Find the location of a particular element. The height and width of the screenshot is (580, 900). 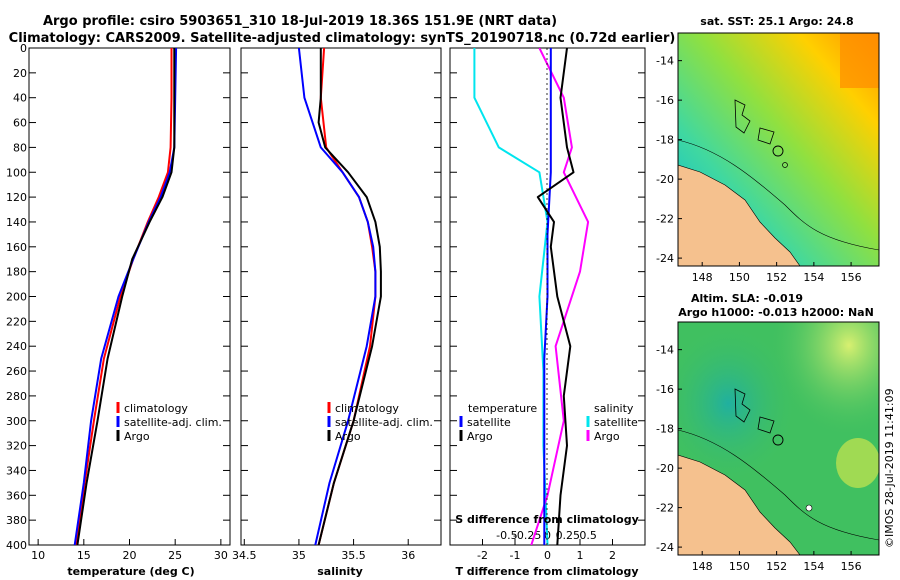

sla-map-frame is located at coordinates (778, 438).